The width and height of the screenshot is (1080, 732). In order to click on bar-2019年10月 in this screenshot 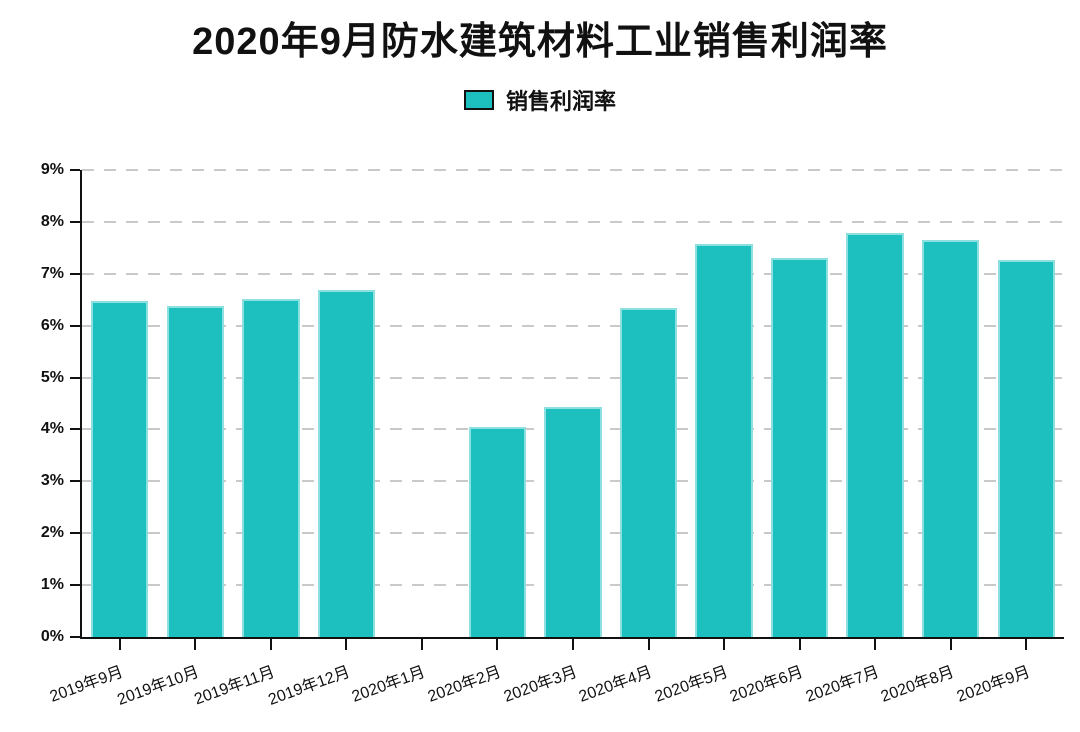, I will do `click(195, 471)`.